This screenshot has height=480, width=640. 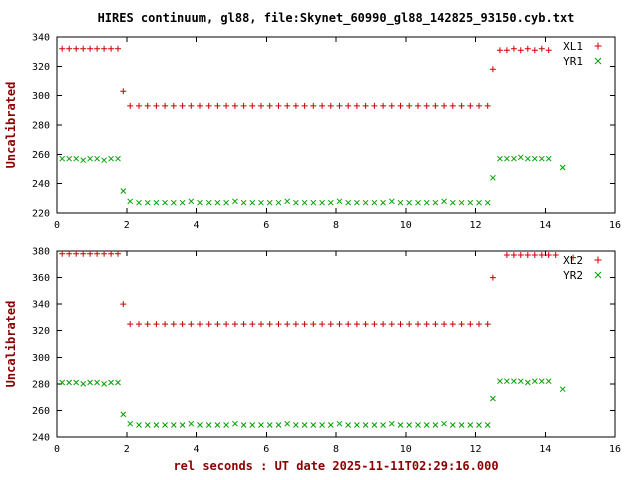 What do you see at coordinates (475, 449) in the screenshot?
I see `x-tick-label: 12` at bounding box center [475, 449].